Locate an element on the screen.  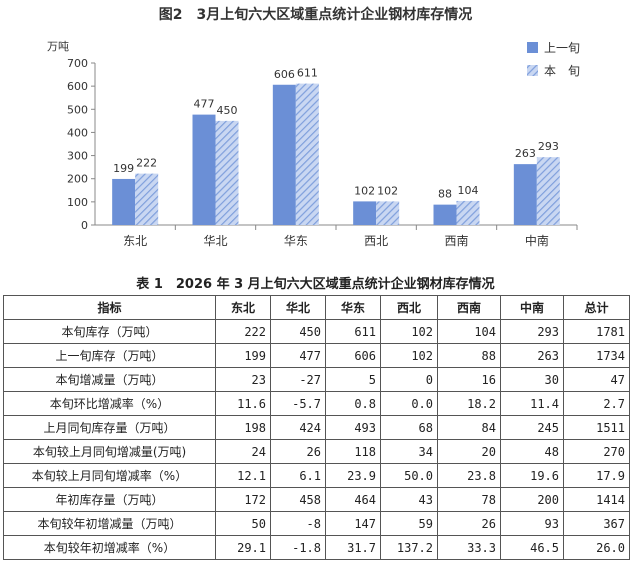
table-row: 上一旬库存（万吨） 199 477 606 102 88 263 1734 is located at coordinates (316, 355).